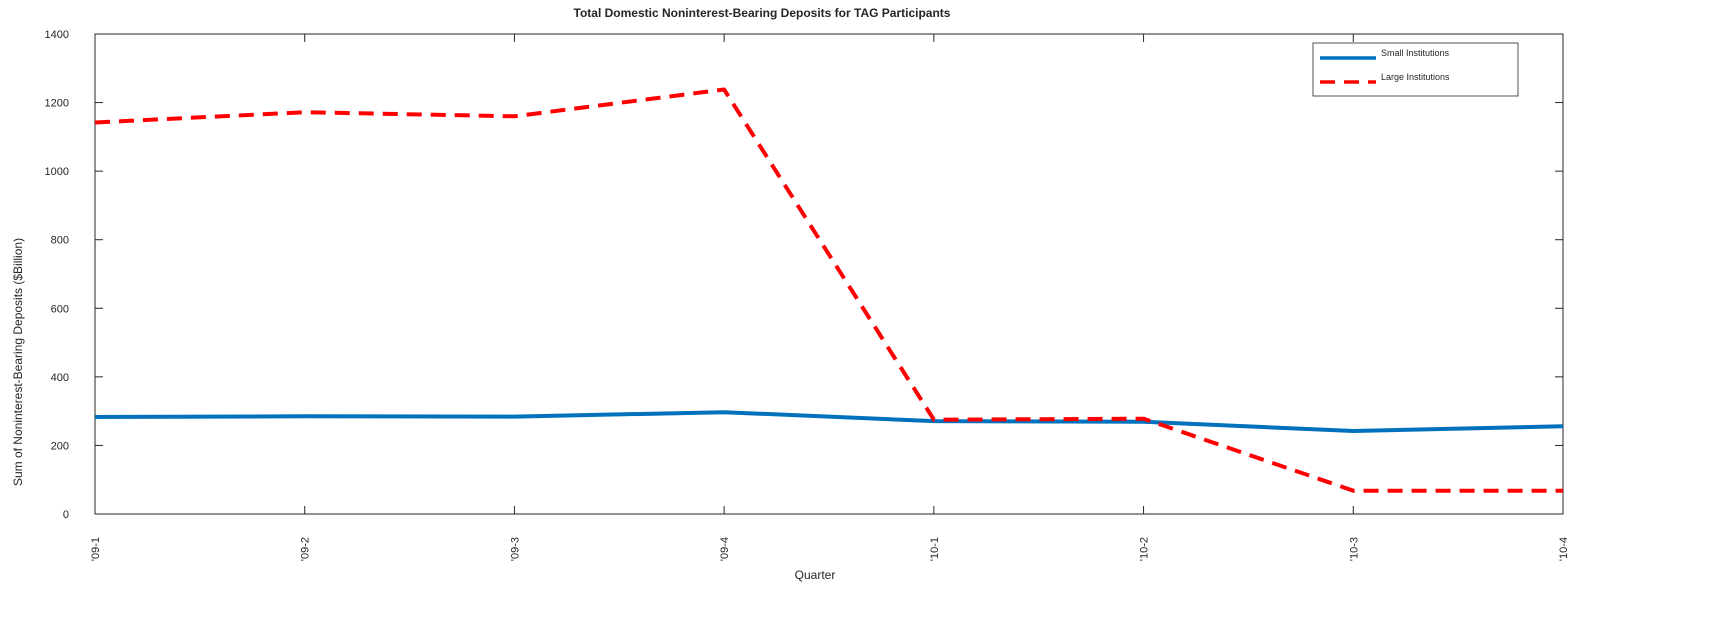 This screenshot has height=641, width=1716. I want to click on y-tick-label: 400, so click(60, 378).